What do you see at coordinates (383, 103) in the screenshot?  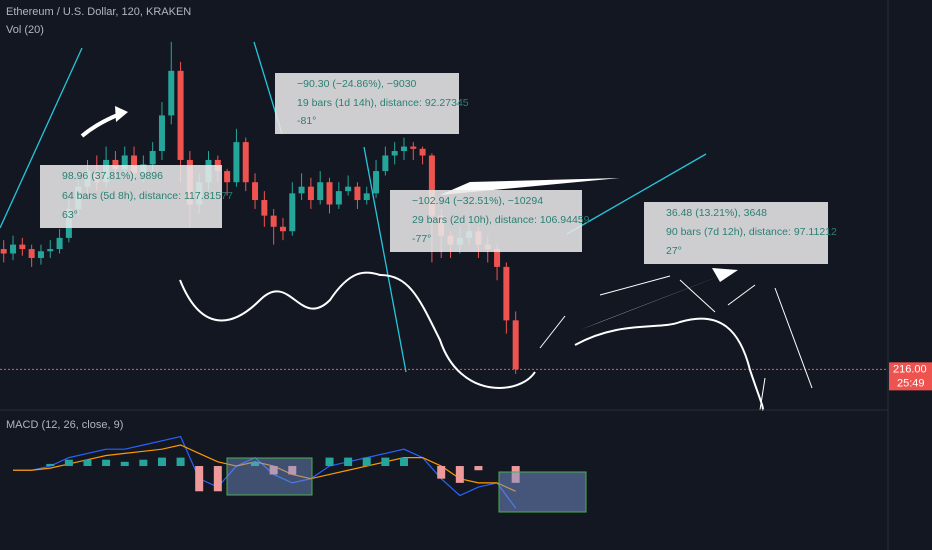 I see `measure-text: 19 bars (1d 14h), distance: 92.27345` at bounding box center [383, 103].